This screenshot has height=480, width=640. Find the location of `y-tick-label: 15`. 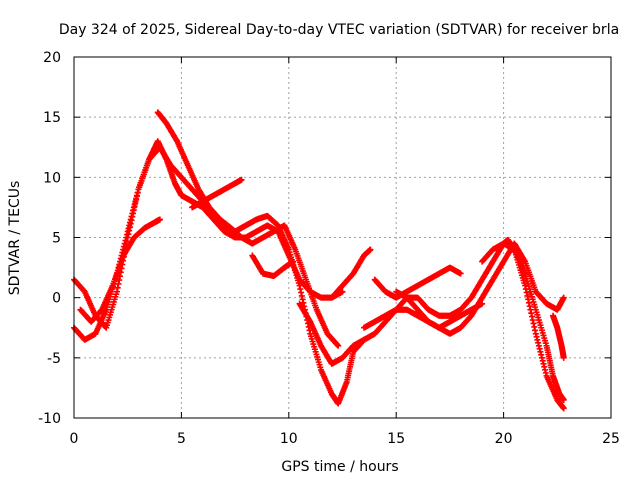

y-tick-label: 15 is located at coordinates (52, 118).